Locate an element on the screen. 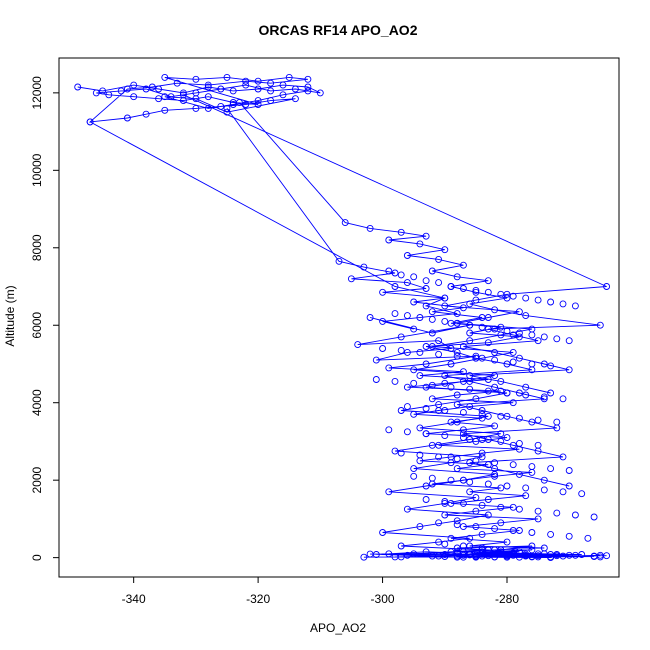 Image resolution: width=650 pixels, height=650 pixels. x-tick-label: -280 is located at coordinates (507, 599).